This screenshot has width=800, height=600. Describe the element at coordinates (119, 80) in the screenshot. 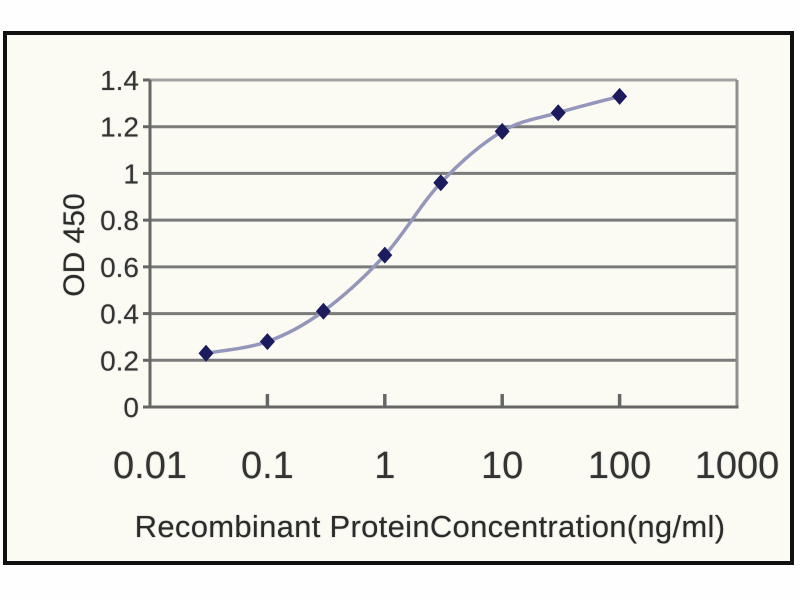

I see `y-tick-label: 1.4` at that location.